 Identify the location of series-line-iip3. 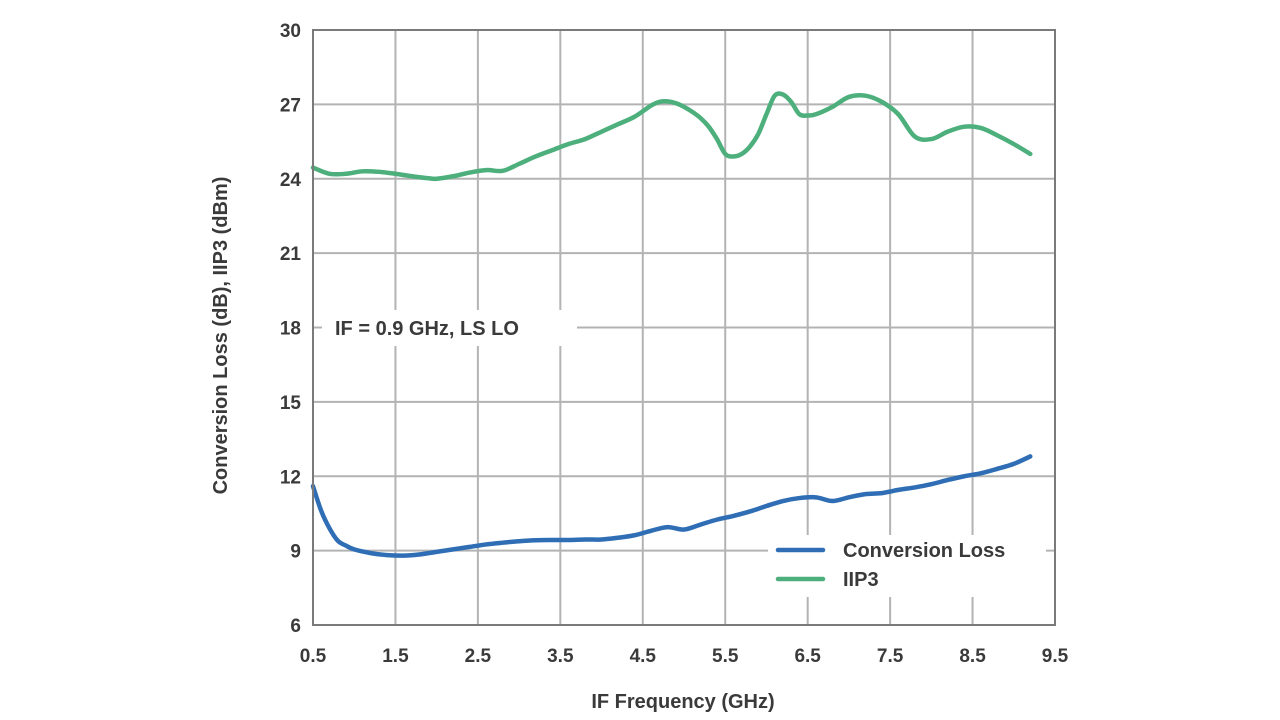
(671, 136).